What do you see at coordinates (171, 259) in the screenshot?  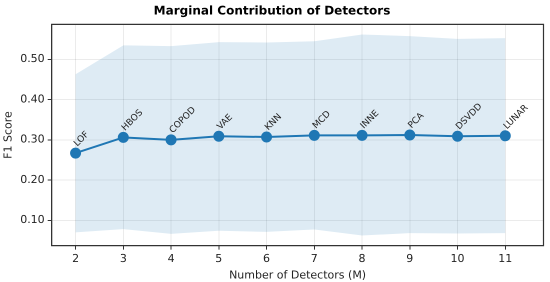 I see `x-tick-label: 4` at bounding box center [171, 259].